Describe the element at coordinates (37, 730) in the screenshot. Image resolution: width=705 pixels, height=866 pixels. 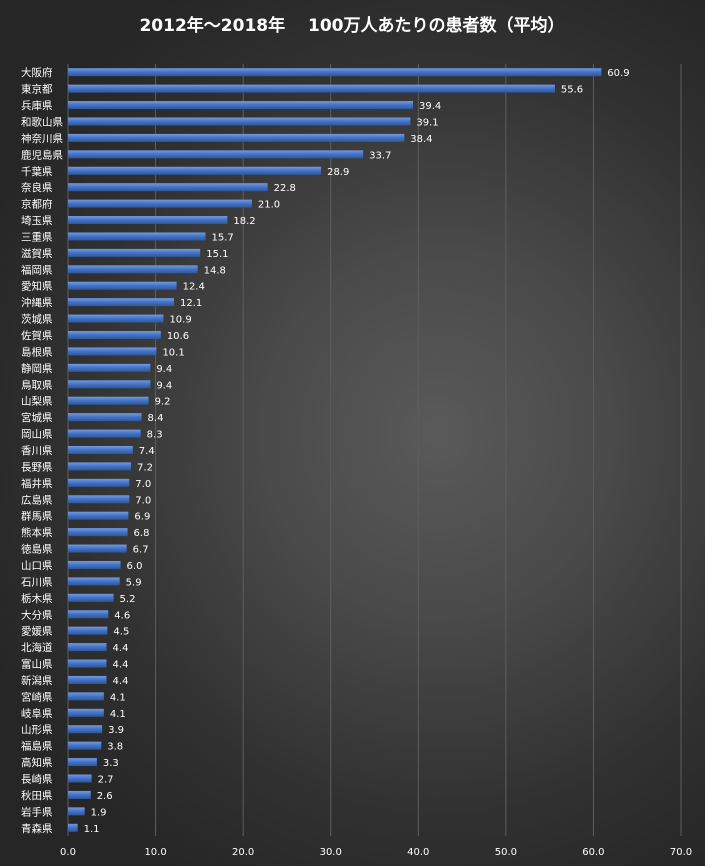
I see `category-label: 山形県` at that location.